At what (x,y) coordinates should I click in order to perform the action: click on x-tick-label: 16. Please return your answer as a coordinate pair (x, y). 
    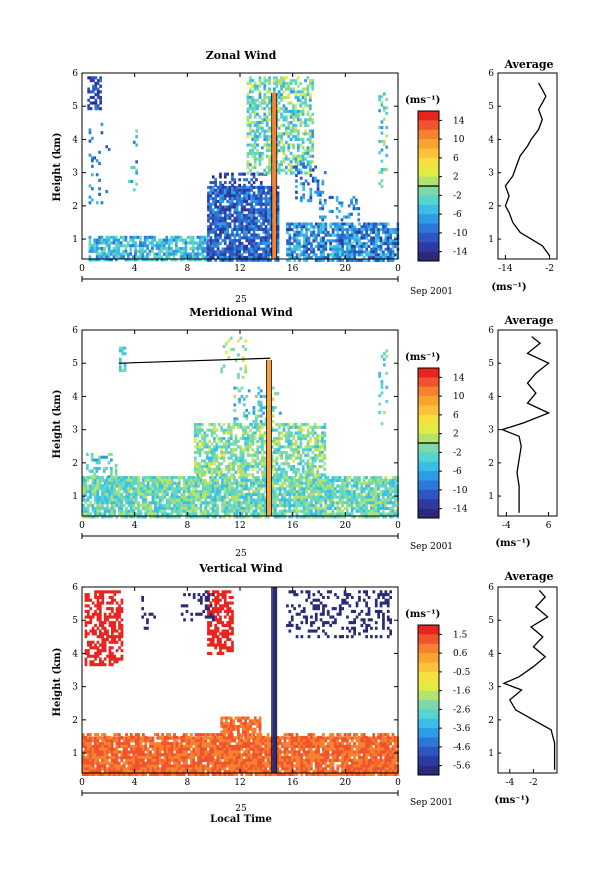
    Looking at the image, I should click on (293, 269).